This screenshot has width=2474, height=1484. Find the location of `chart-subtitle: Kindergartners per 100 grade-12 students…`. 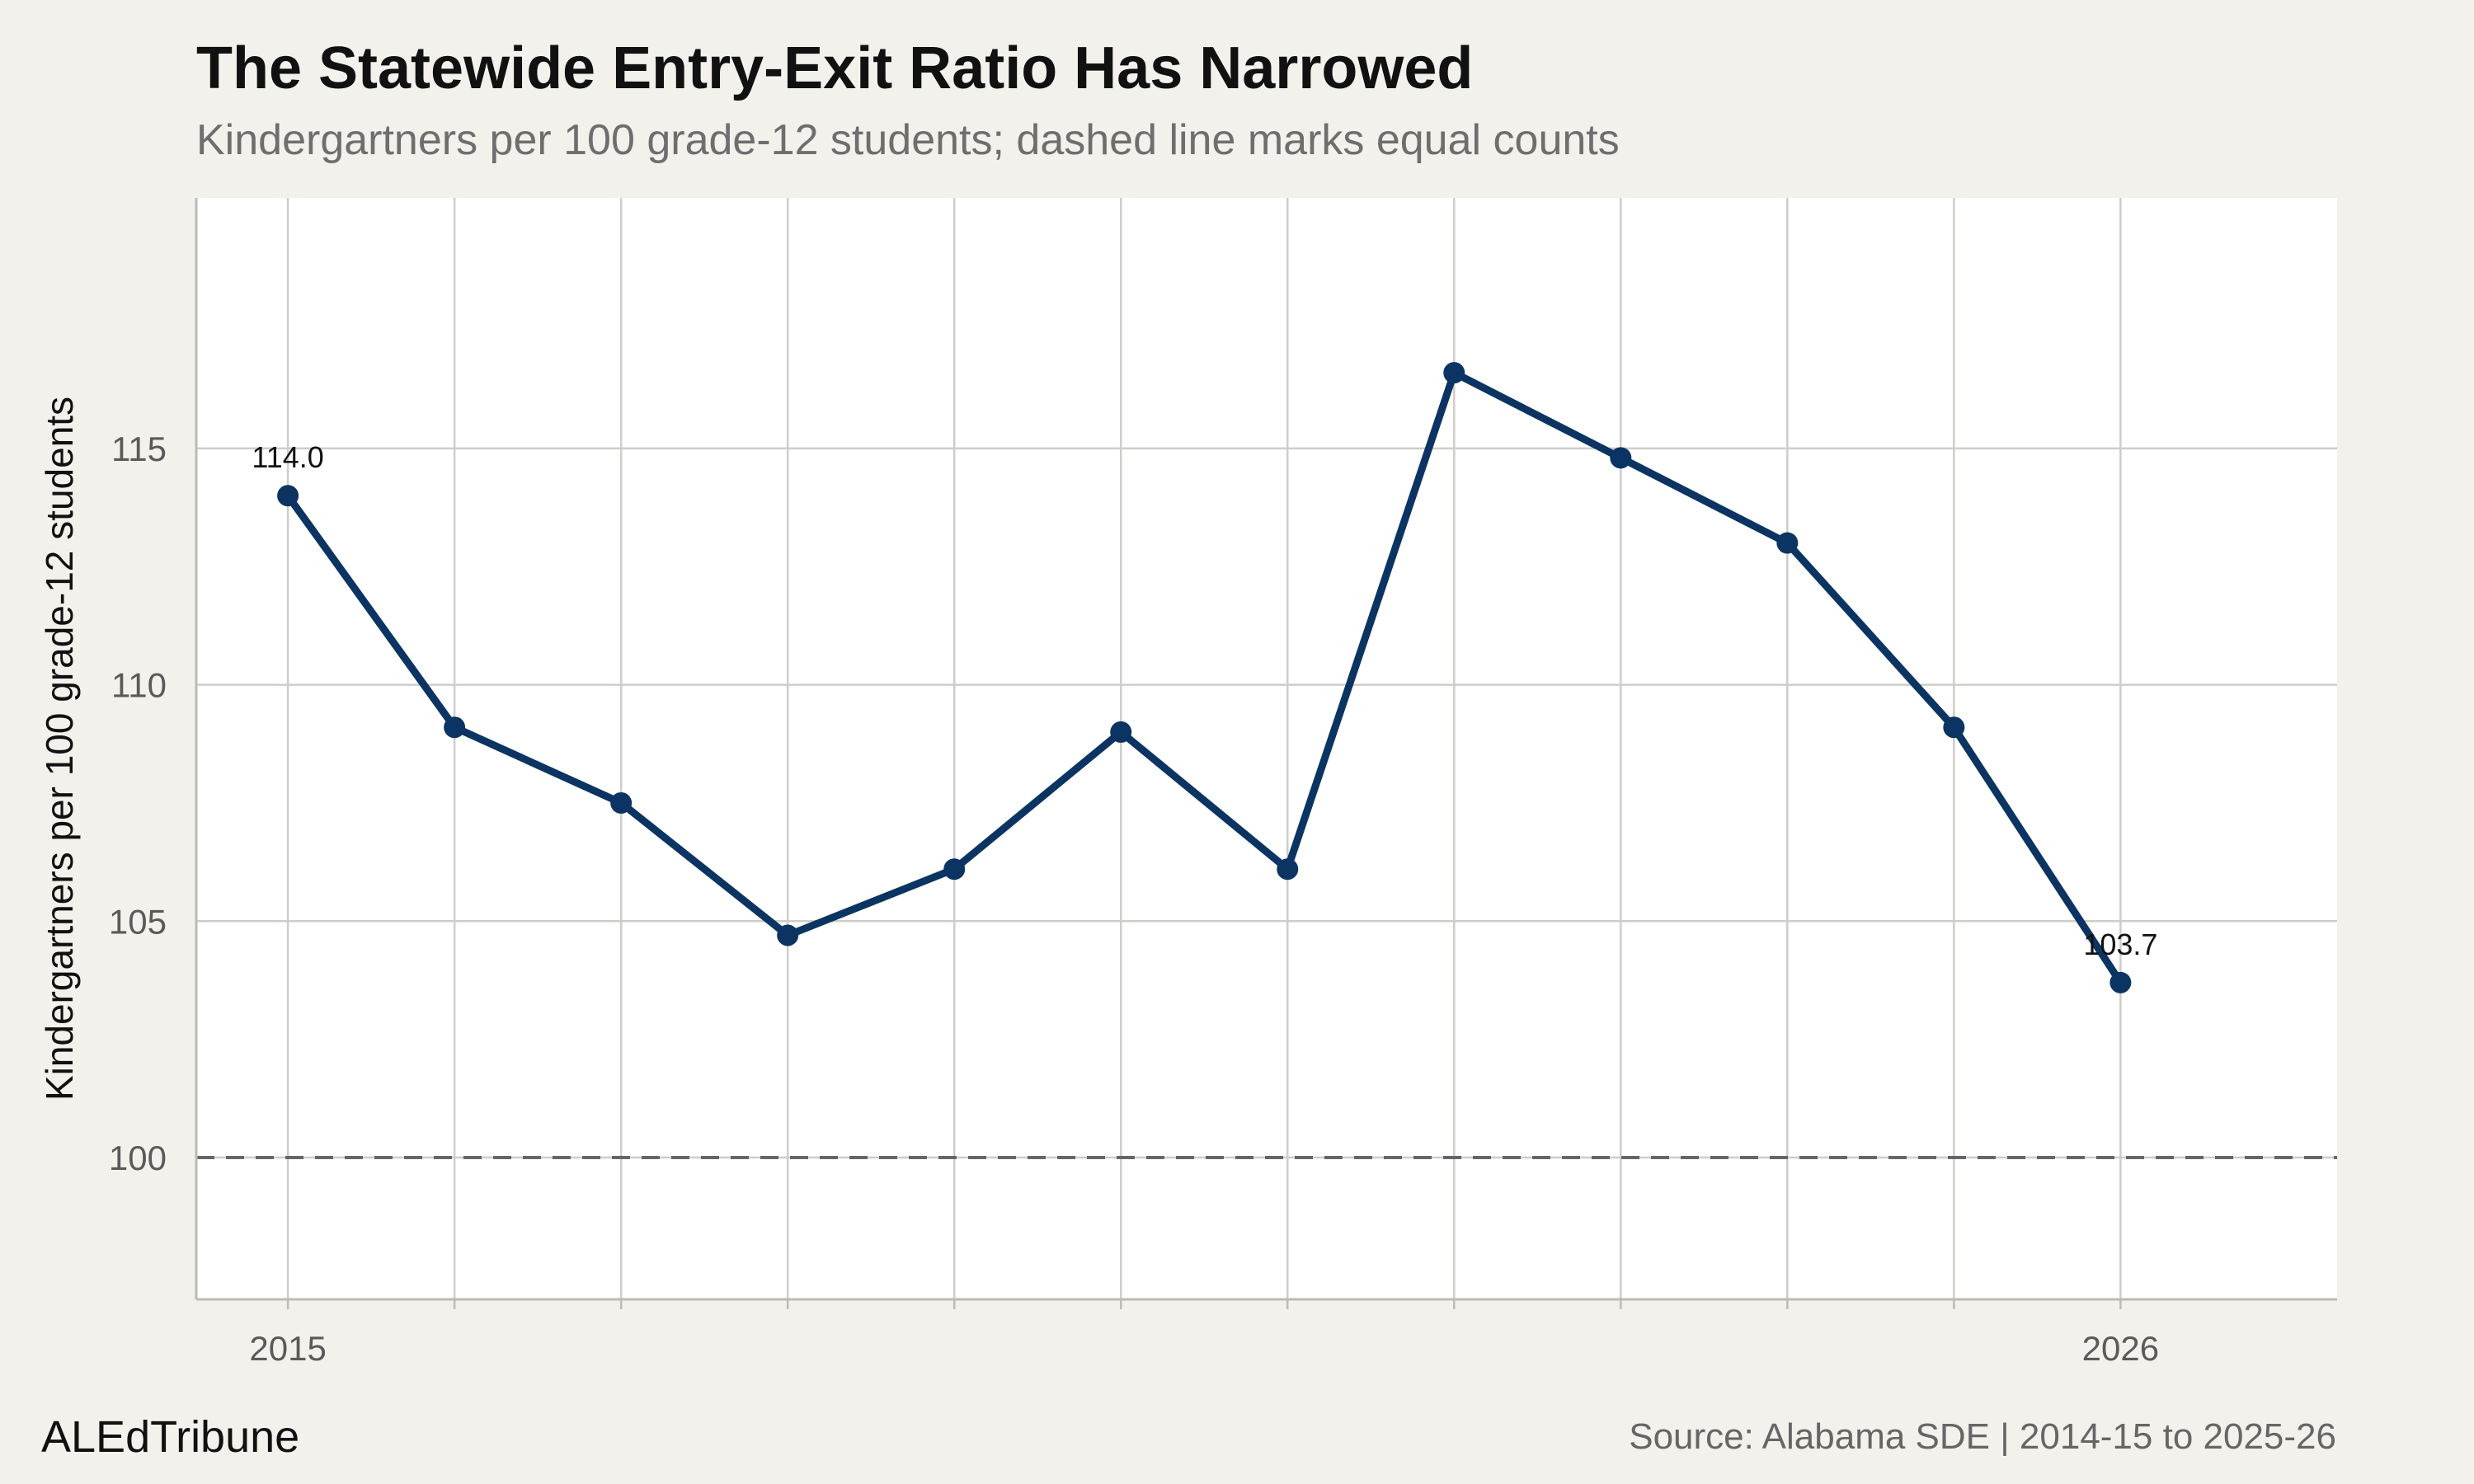

chart-subtitle: Kindergartners per 100 grade-12 students… is located at coordinates (908, 140).